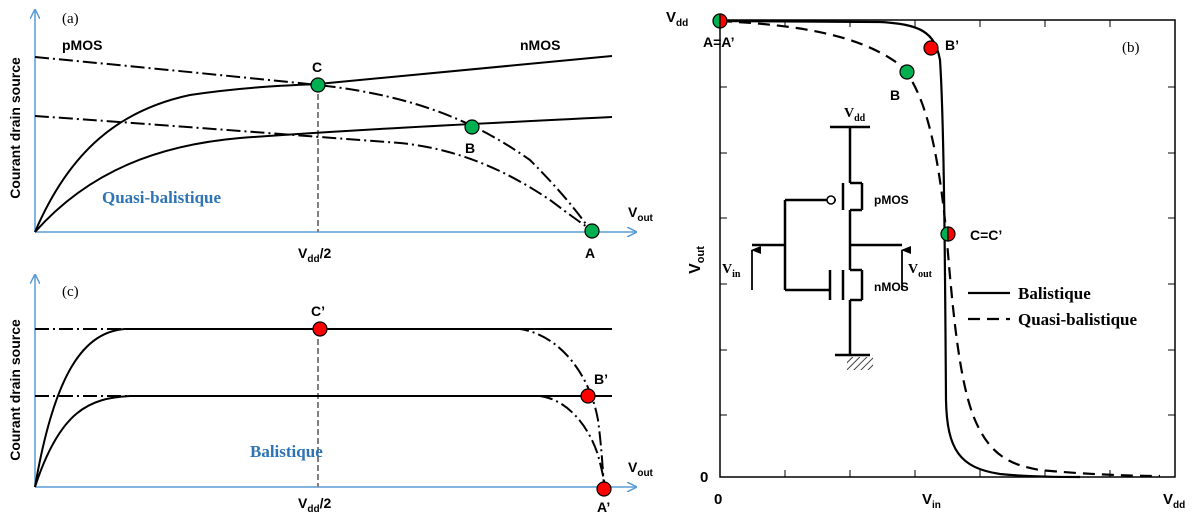 This screenshot has height=515, width=1195. What do you see at coordinates (592, 231) in the screenshot?
I see `panel-a-point-a` at bounding box center [592, 231].